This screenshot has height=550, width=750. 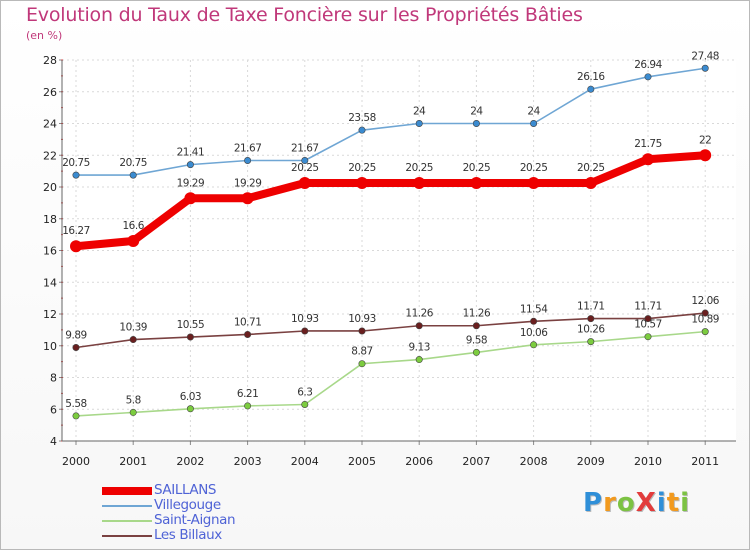 What do you see at coordinates (648, 307) in the screenshot?
I see `data-label: 11.71` at bounding box center [648, 307].